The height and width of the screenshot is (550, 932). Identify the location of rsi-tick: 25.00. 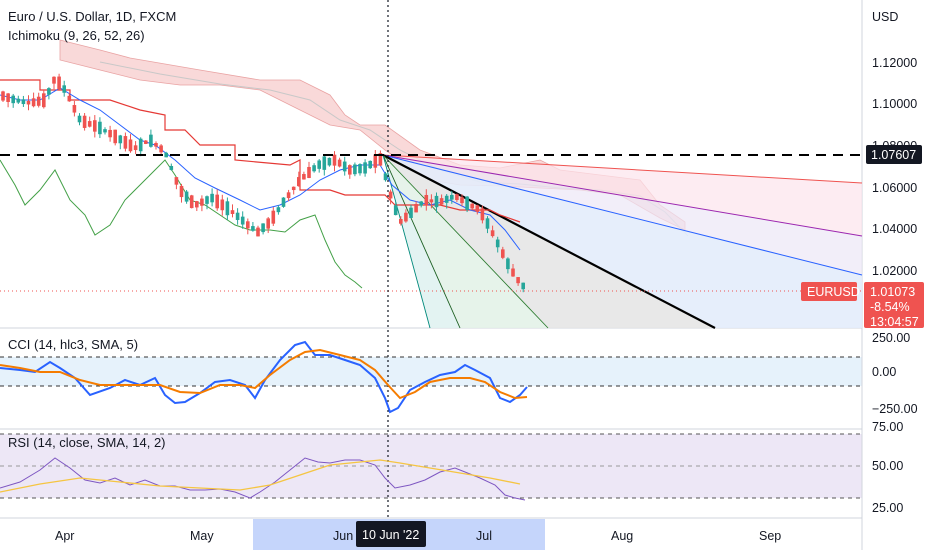
(887, 508).